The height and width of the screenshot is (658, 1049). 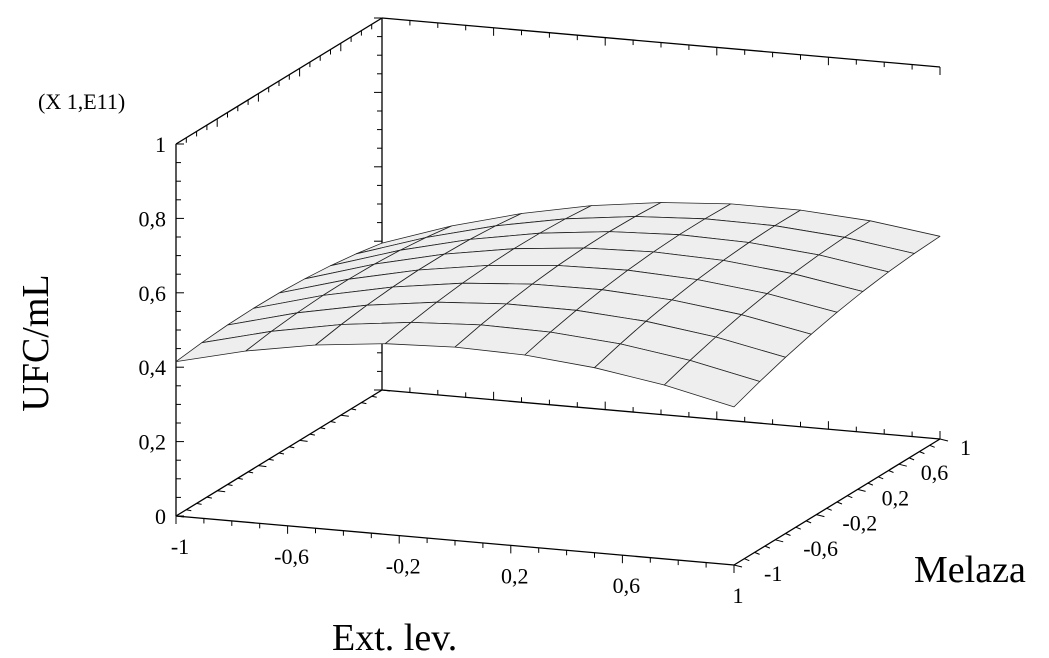 What do you see at coordinates (859, 523) in the screenshot?
I see `y-tick-label: -0,2` at bounding box center [859, 523].